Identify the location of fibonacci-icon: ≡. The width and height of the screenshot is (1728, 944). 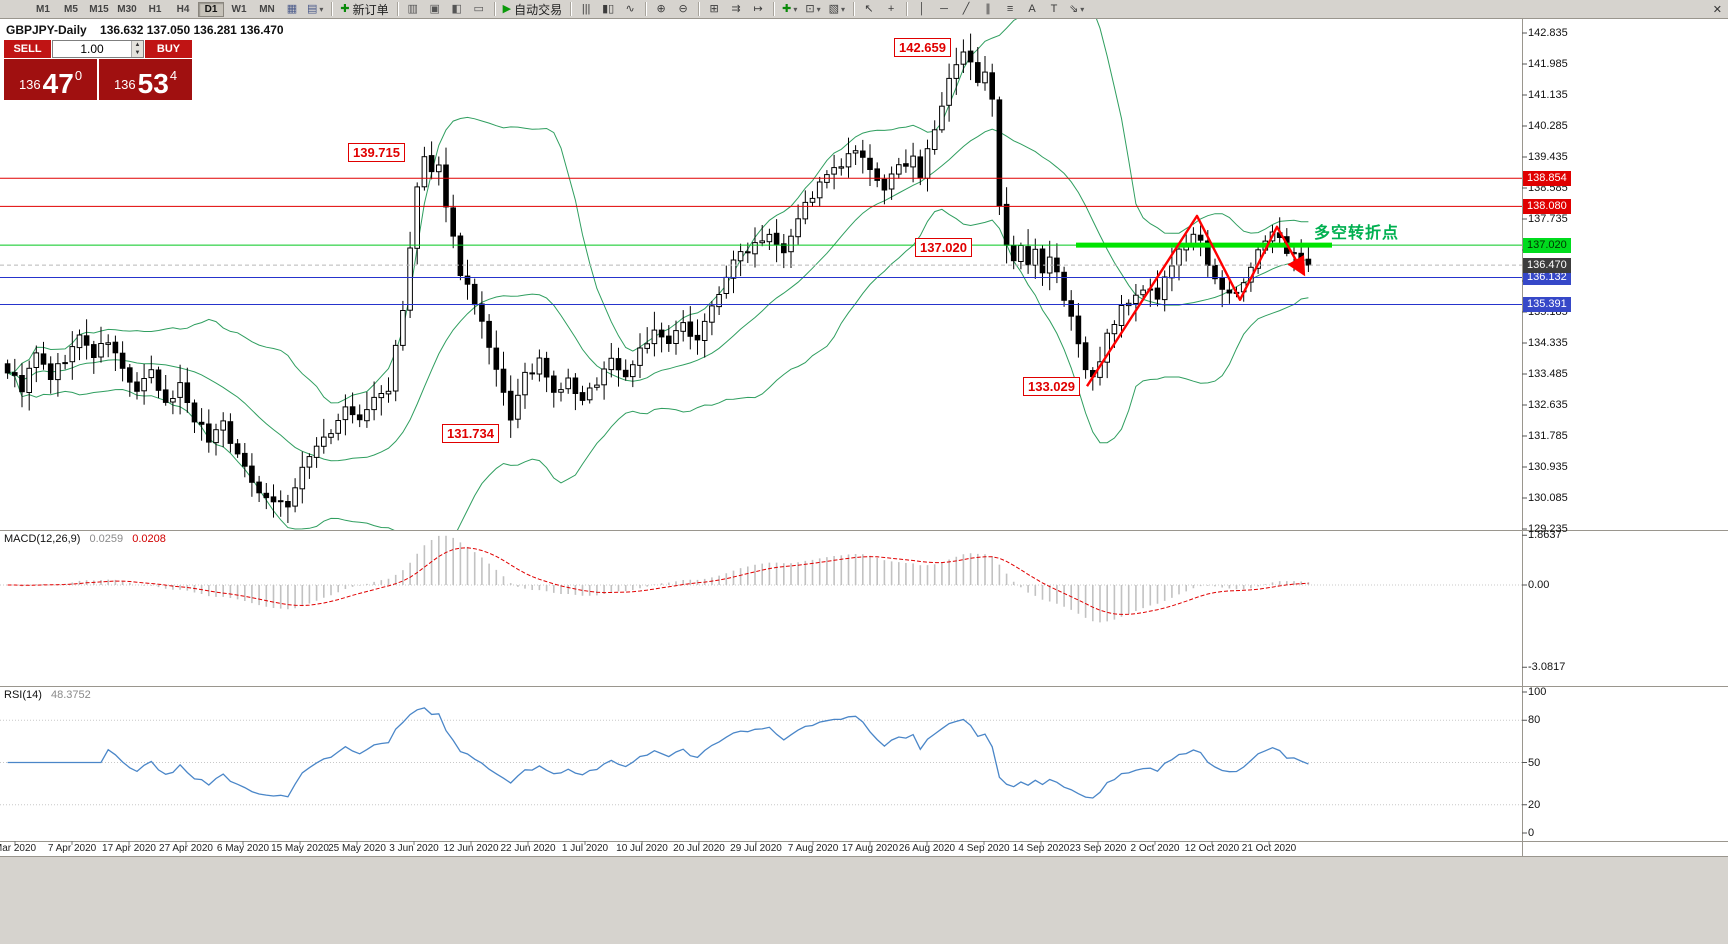
(1010, 9).